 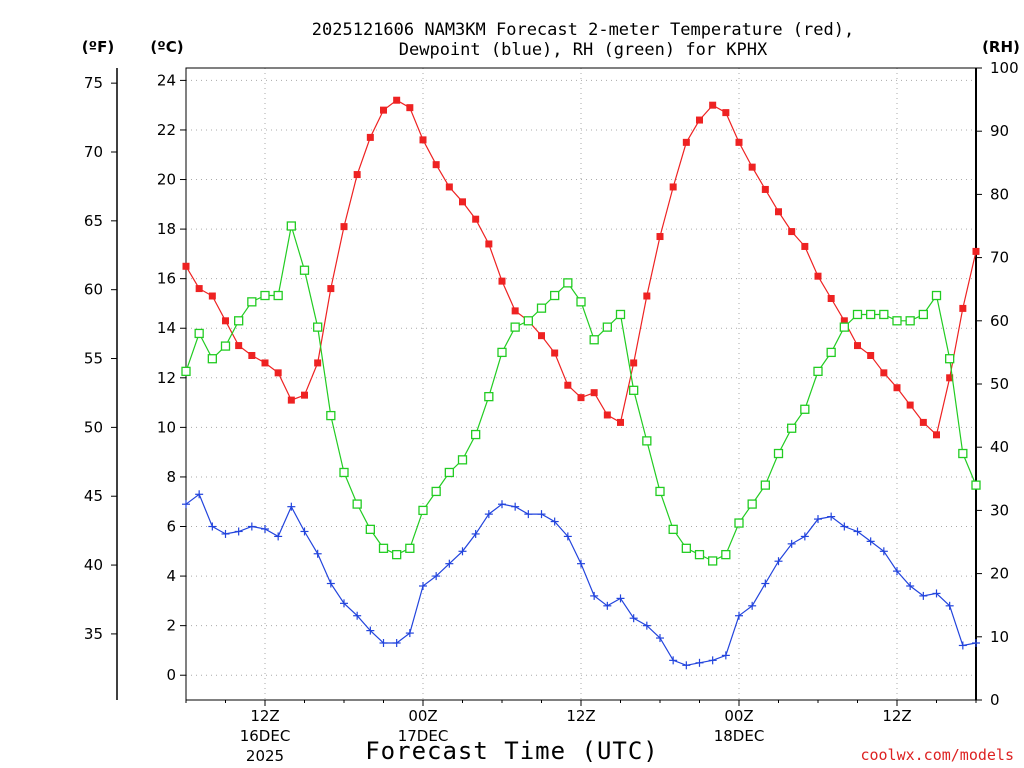 What do you see at coordinates (999, 131) in the screenshot?
I see `rh-tick-label: 90` at bounding box center [999, 131].